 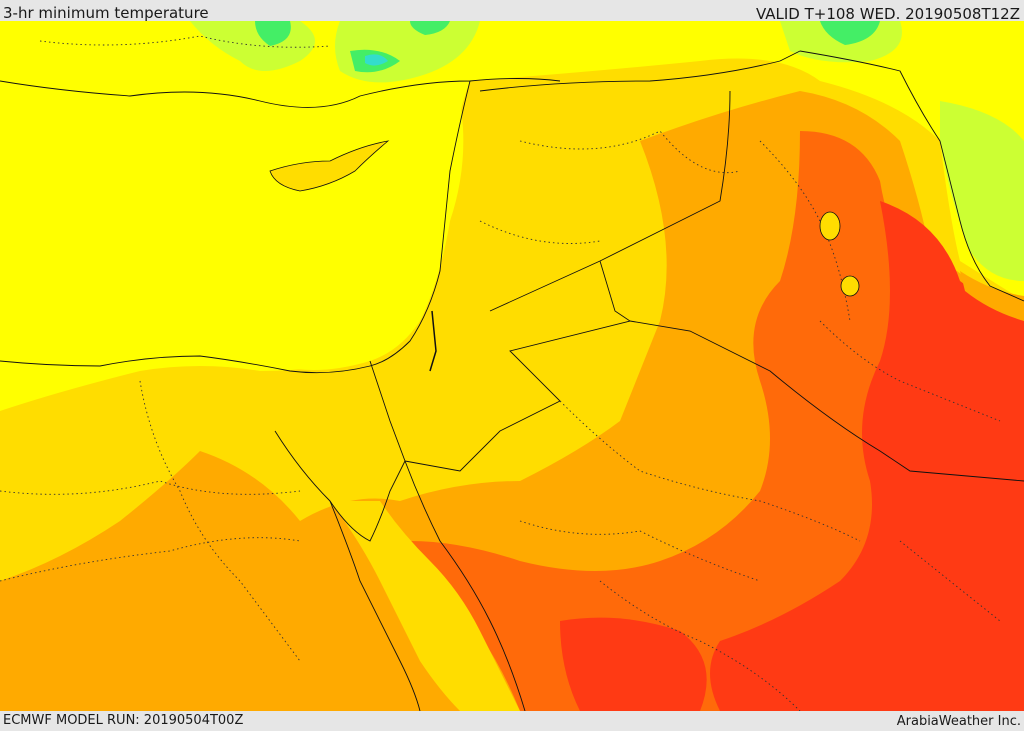 What do you see at coordinates (329, 166) in the screenshot?
I see `cyprus-island` at bounding box center [329, 166].